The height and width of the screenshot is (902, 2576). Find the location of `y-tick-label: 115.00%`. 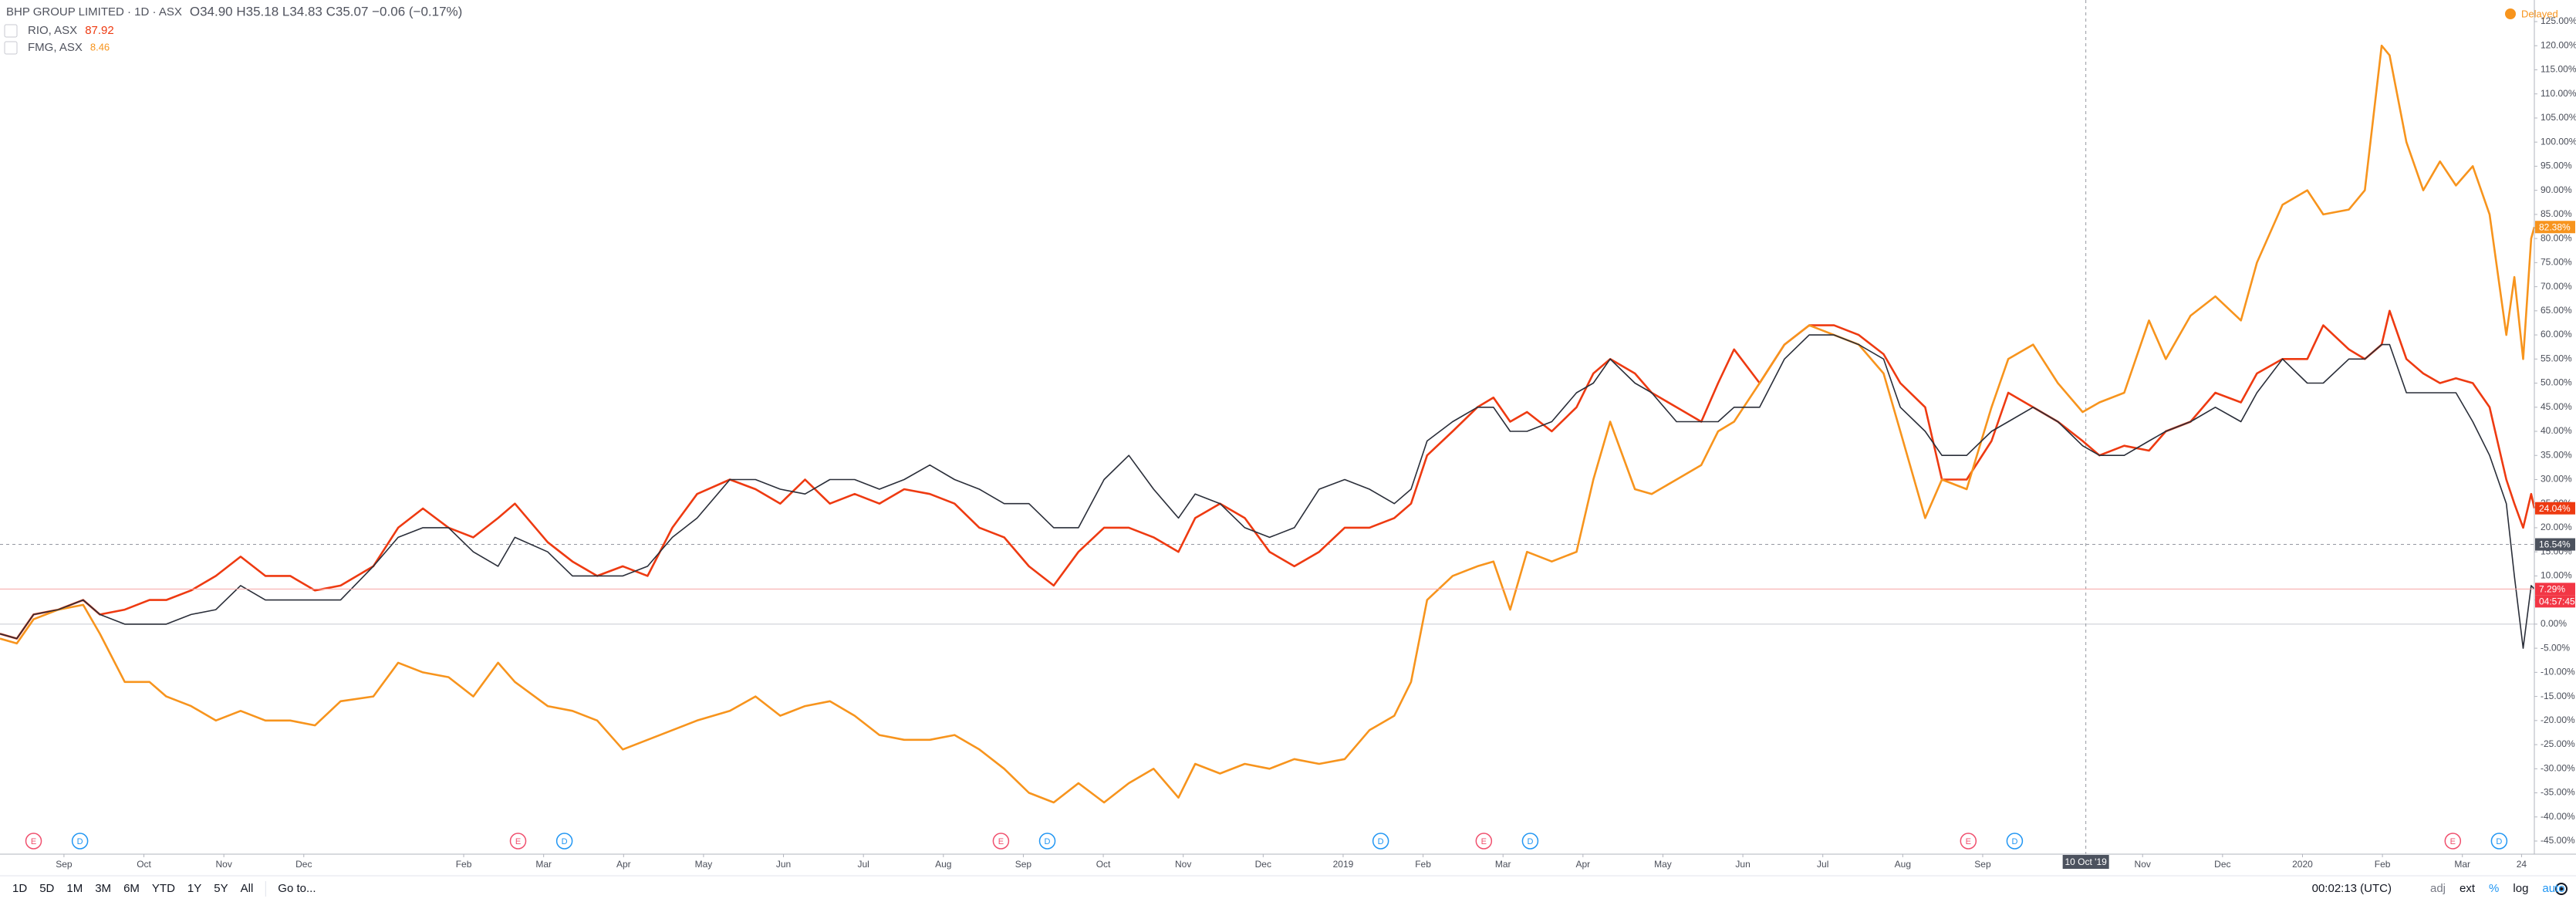

y-tick-label: 115.00% is located at coordinates (2558, 69).